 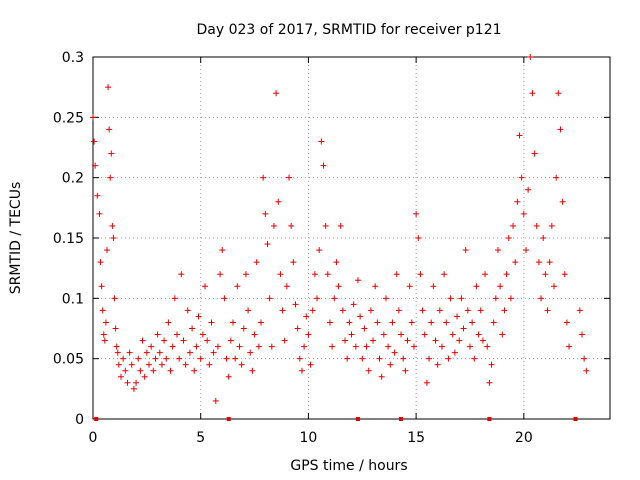 I want to click on x-tick-label: 20, so click(x=524, y=438).